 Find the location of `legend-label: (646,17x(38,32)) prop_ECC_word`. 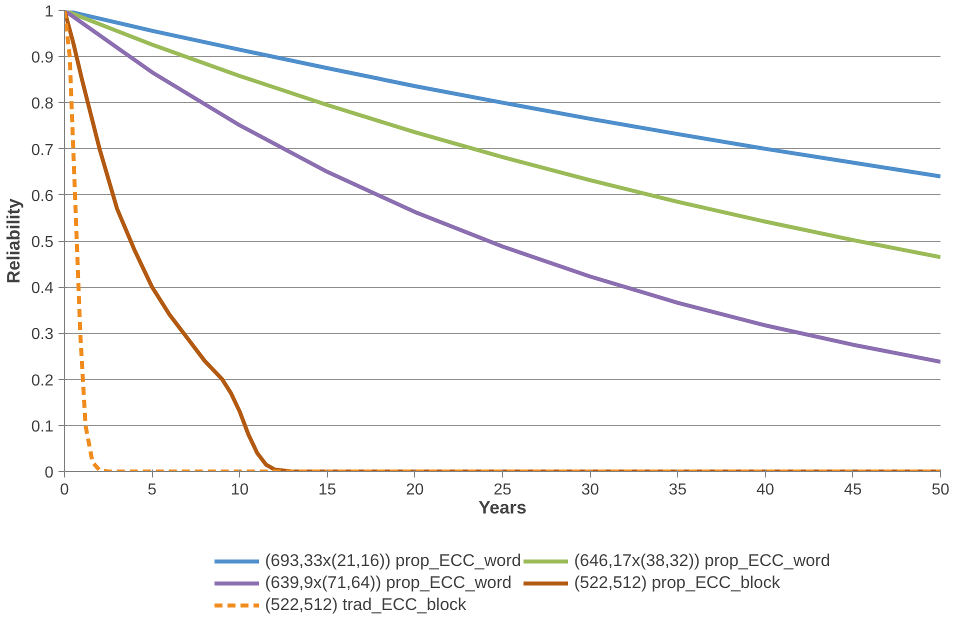

legend-label: (646,17x(38,32)) prop_ECC_word is located at coordinates (702, 561).